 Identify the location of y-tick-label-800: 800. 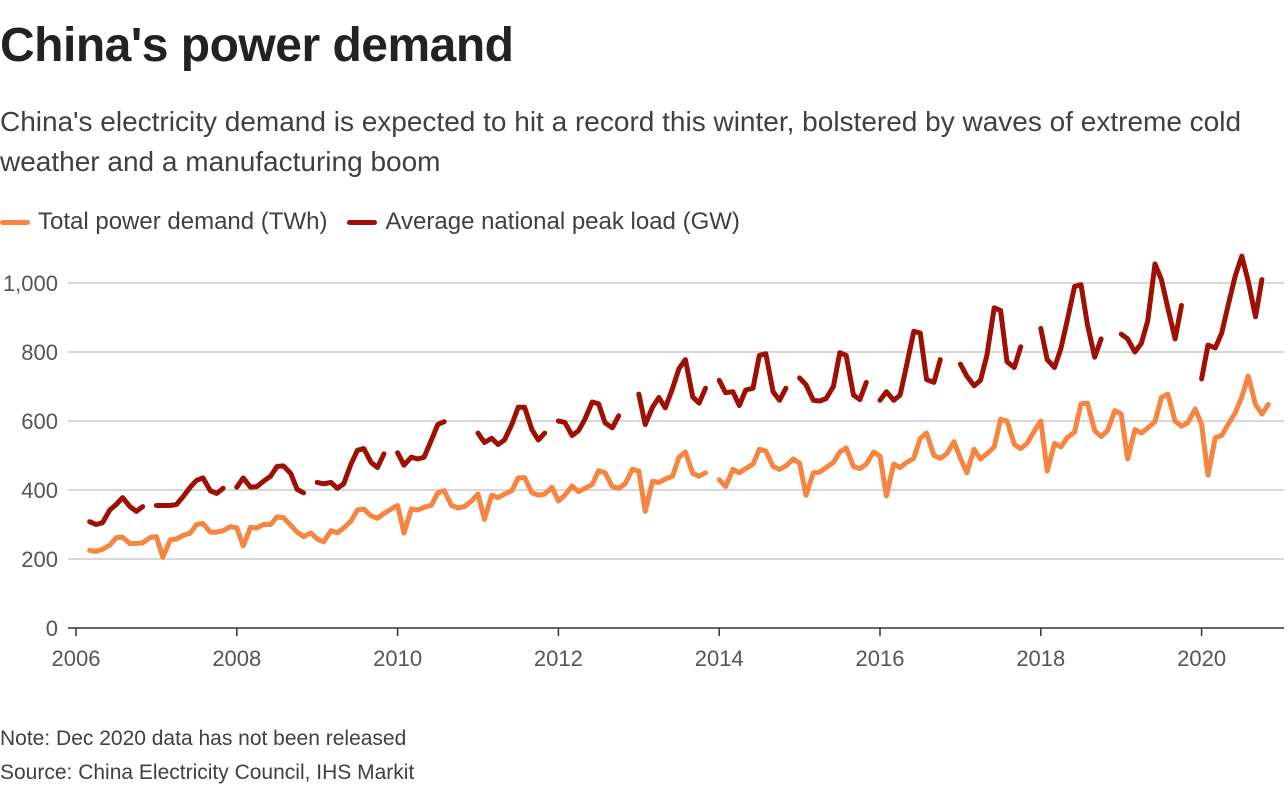
(39, 352).